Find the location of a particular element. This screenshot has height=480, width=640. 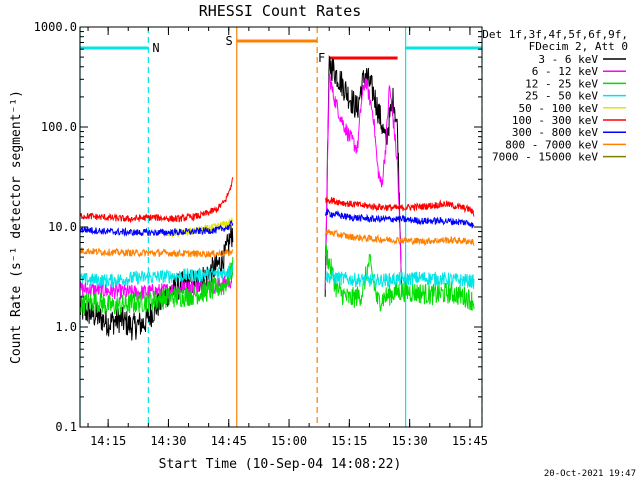

legend-entry: 100 - 300 keV is located at coordinates (555, 120).